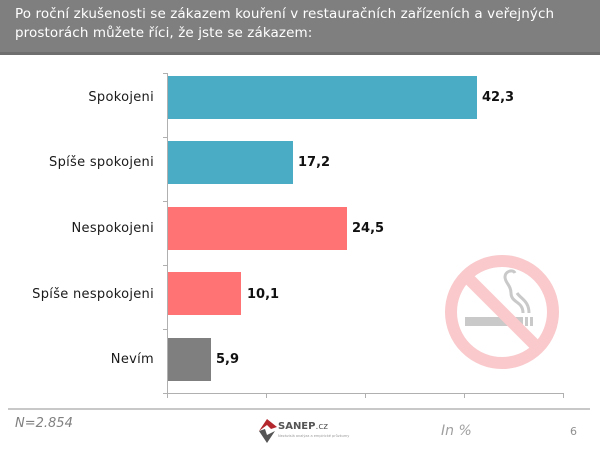  Describe the element at coordinates (112, 228) in the screenshot. I see `category-label: Nespokojeni` at that location.